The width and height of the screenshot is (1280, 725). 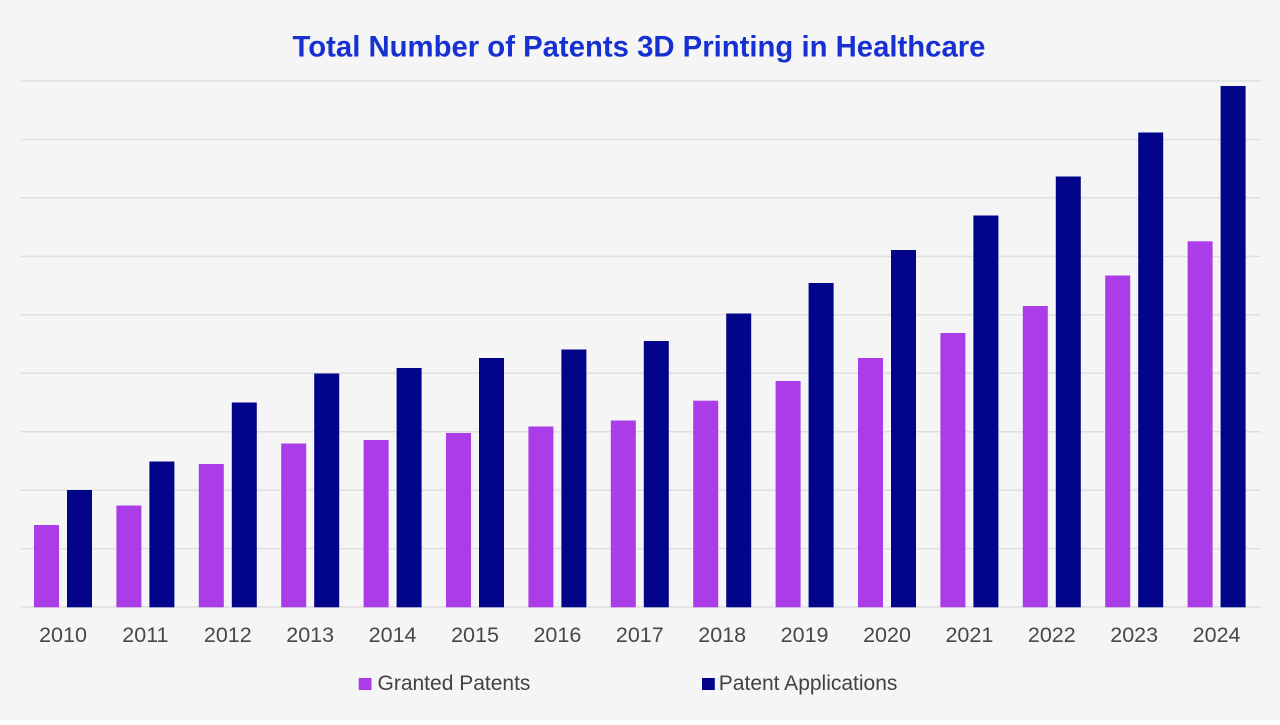 I want to click on svg-text: 2017, so click(x=640, y=635).